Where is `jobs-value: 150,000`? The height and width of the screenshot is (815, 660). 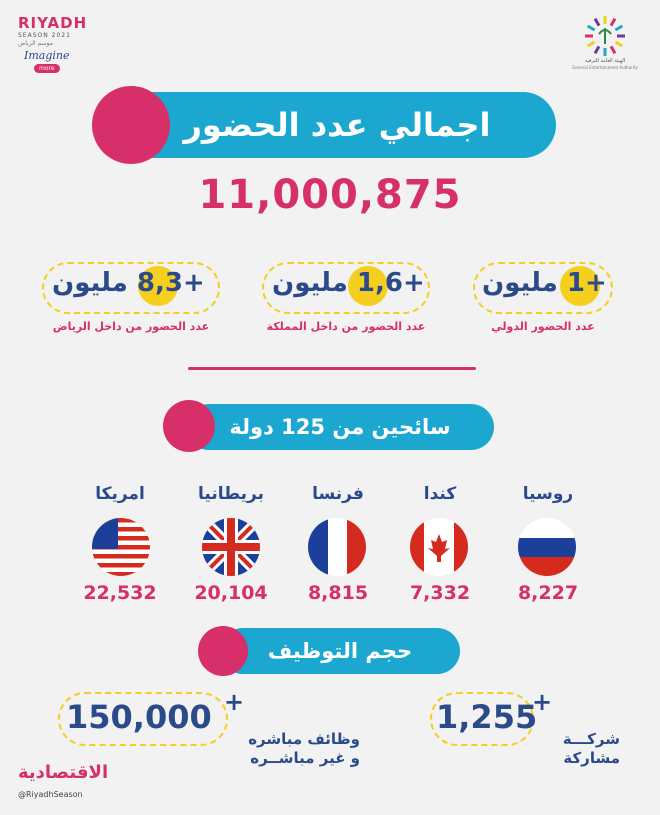
jobs-value: 150,000 is located at coordinates (139, 717).